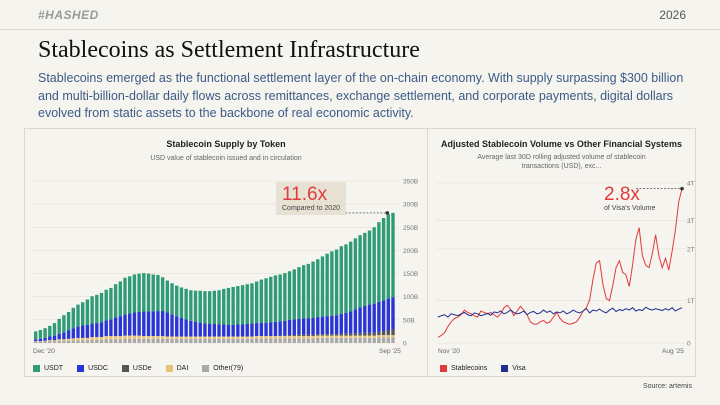 The height and width of the screenshot is (405, 720). Describe the element at coordinates (682, 188) in the screenshot. I see `annotation-dot` at that location.